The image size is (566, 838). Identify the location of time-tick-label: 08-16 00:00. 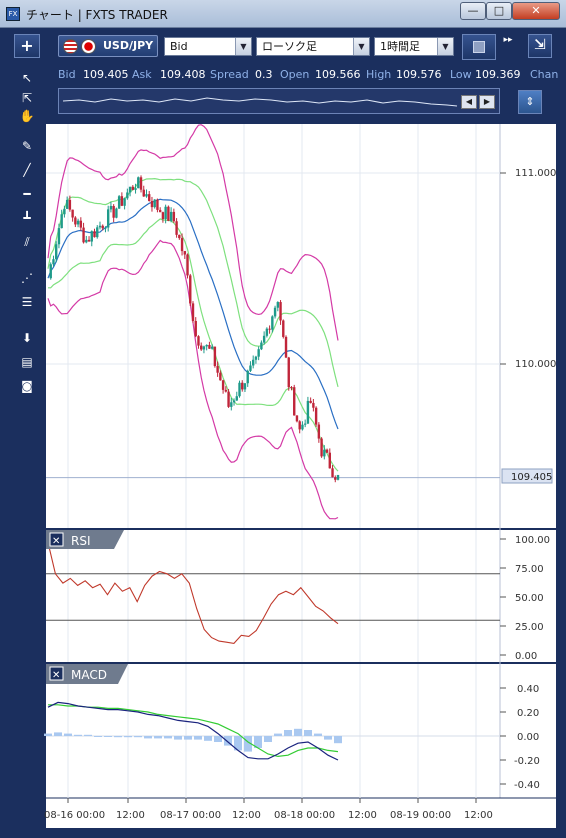
(74, 815).